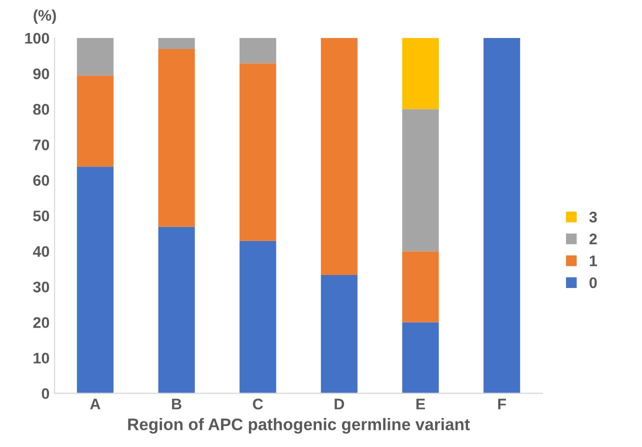  What do you see at coordinates (593, 239) in the screenshot?
I see `legend-label: 2` at bounding box center [593, 239].